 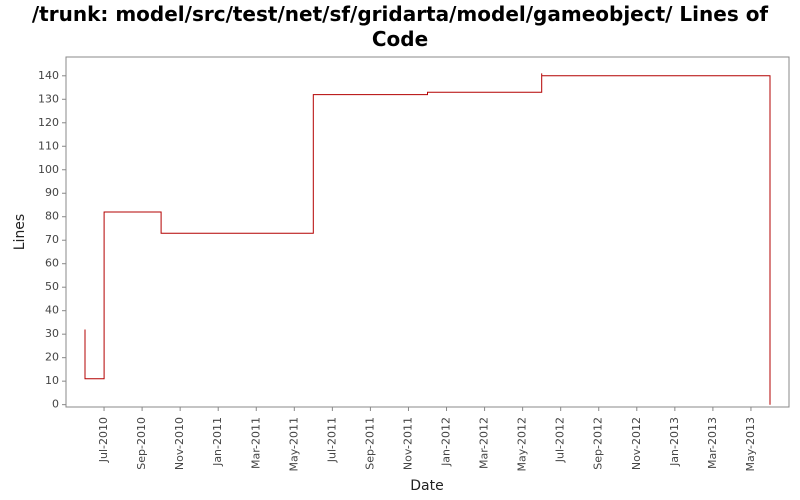 I want to click on y-axis-label: Lines, so click(x=20, y=232).